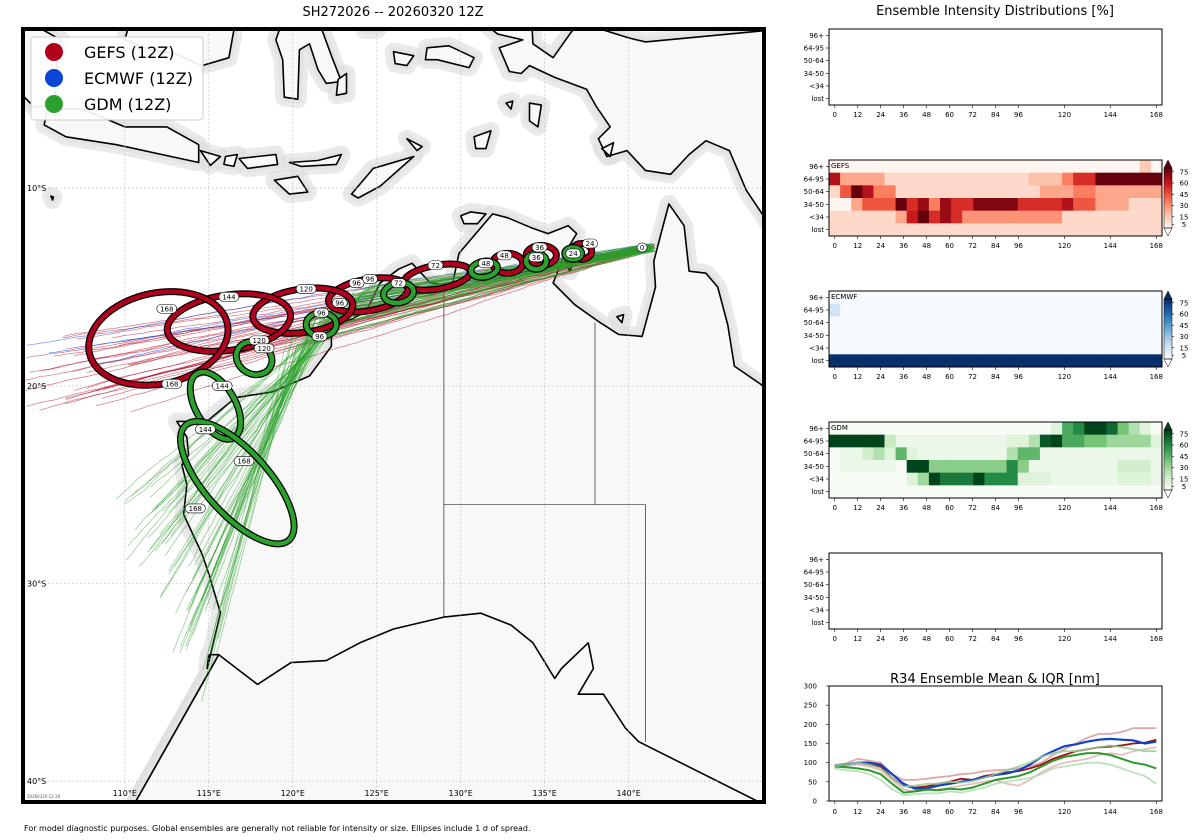  I want to click on r34-y-tick-label: 200, so click(810, 725).